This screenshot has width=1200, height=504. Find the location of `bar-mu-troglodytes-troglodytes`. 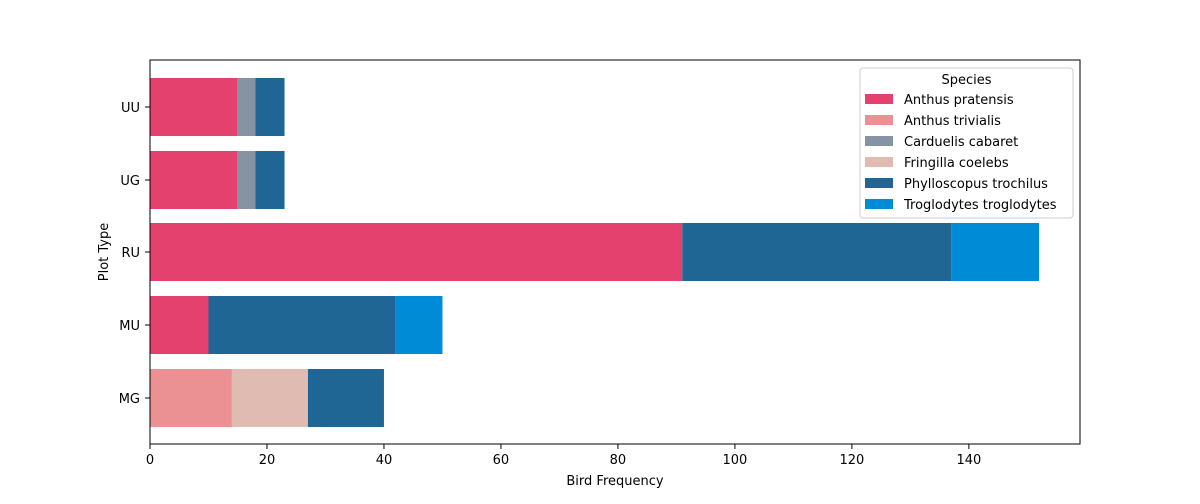

bar-mu-troglodytes-troglodytes is located at coordinates (419, 325).